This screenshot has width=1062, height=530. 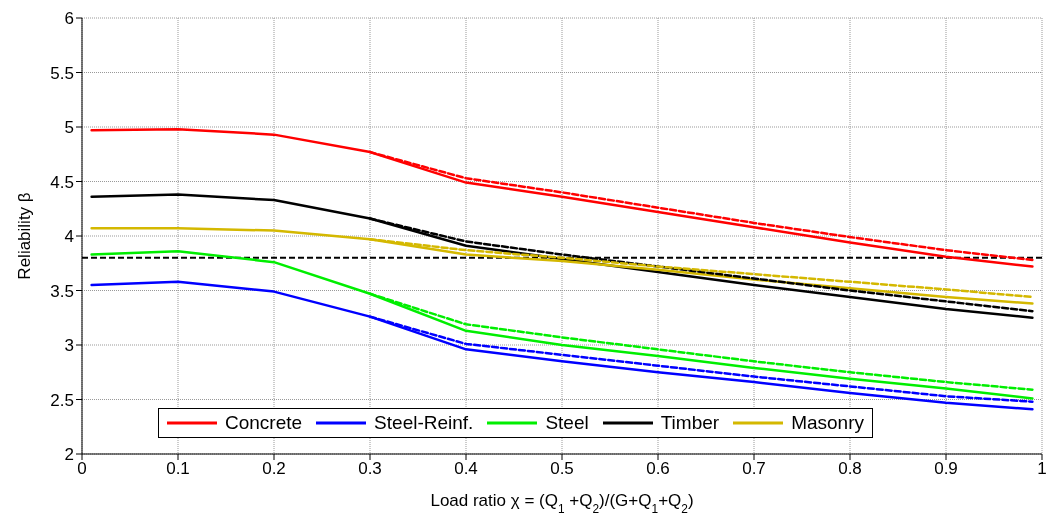 What do you see at coordinates (850, 469) in the screenshot?
I see `x-tick-label: 0.8` at bounding box center [850, 469].